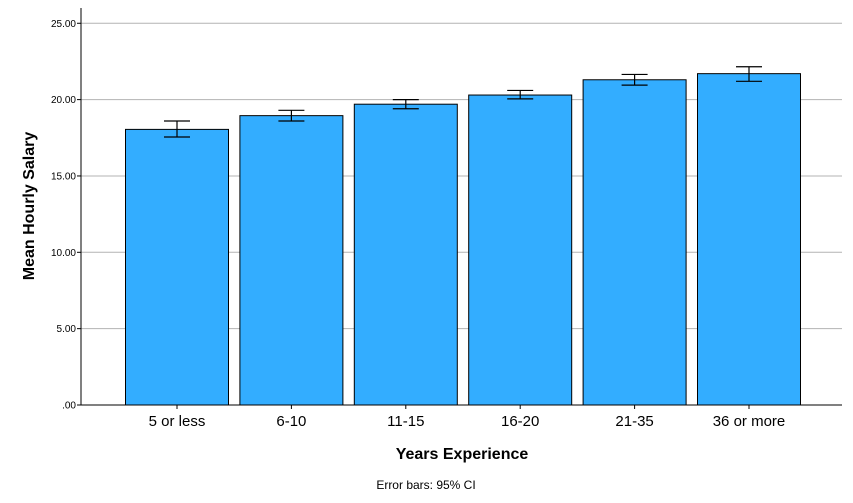  I want to click on y-axis-title: Mean Hourly Salary, so click(29, 206).